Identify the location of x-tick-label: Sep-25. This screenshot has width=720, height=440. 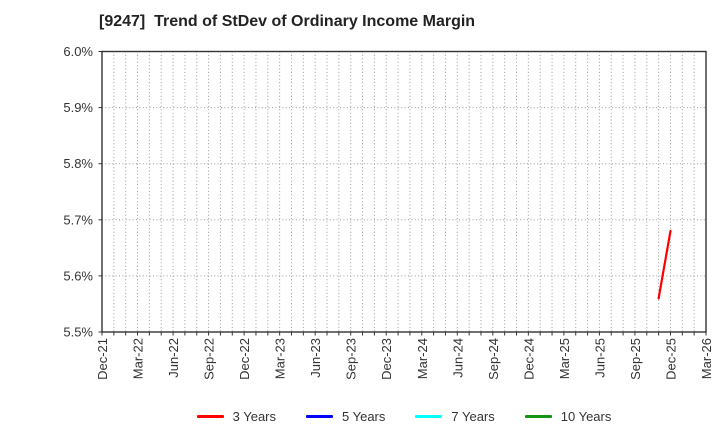
(635, 359).